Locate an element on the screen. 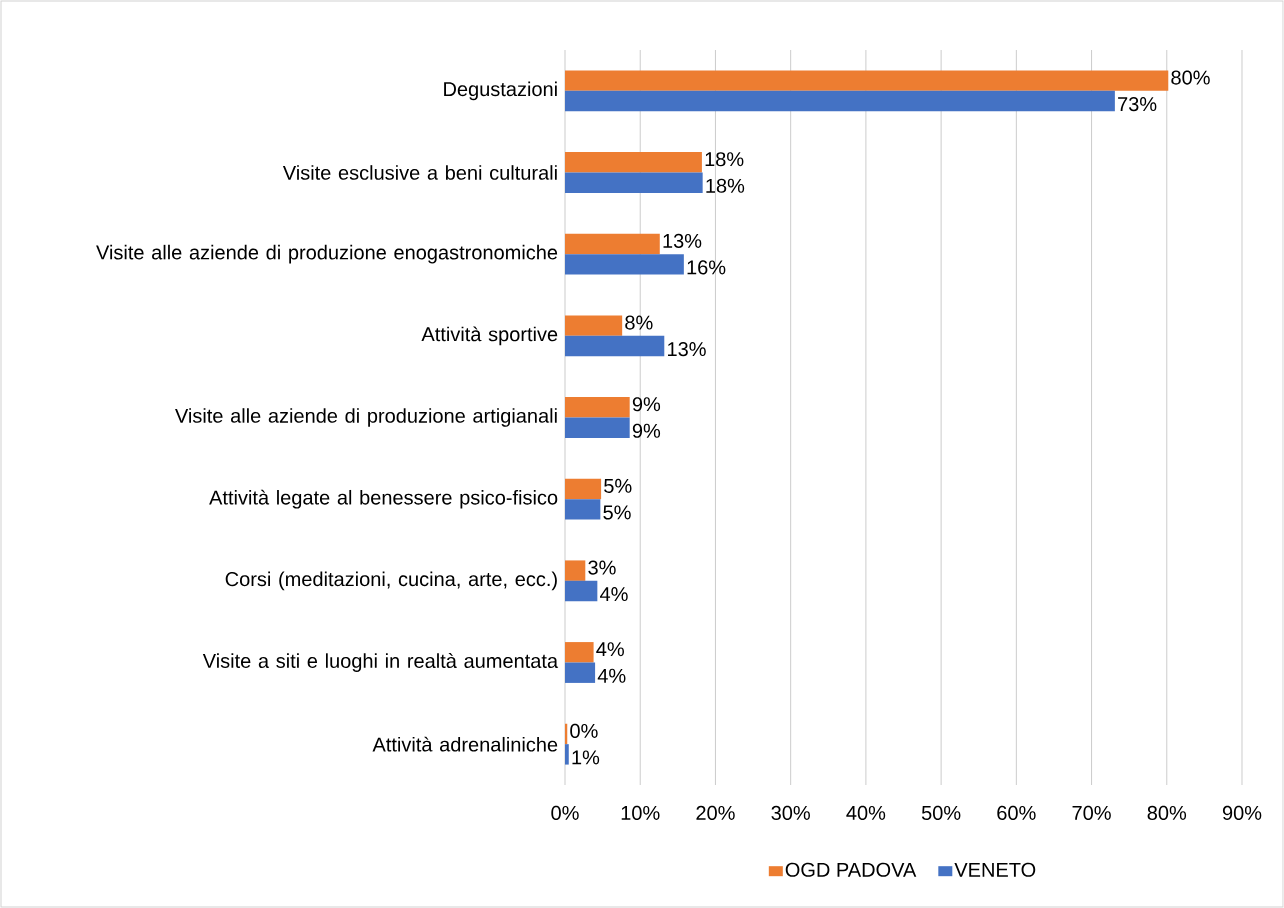 This screenshot has height=908, width=1284. y-tick-label: Attività sportive is located at coordinates (489, 336).